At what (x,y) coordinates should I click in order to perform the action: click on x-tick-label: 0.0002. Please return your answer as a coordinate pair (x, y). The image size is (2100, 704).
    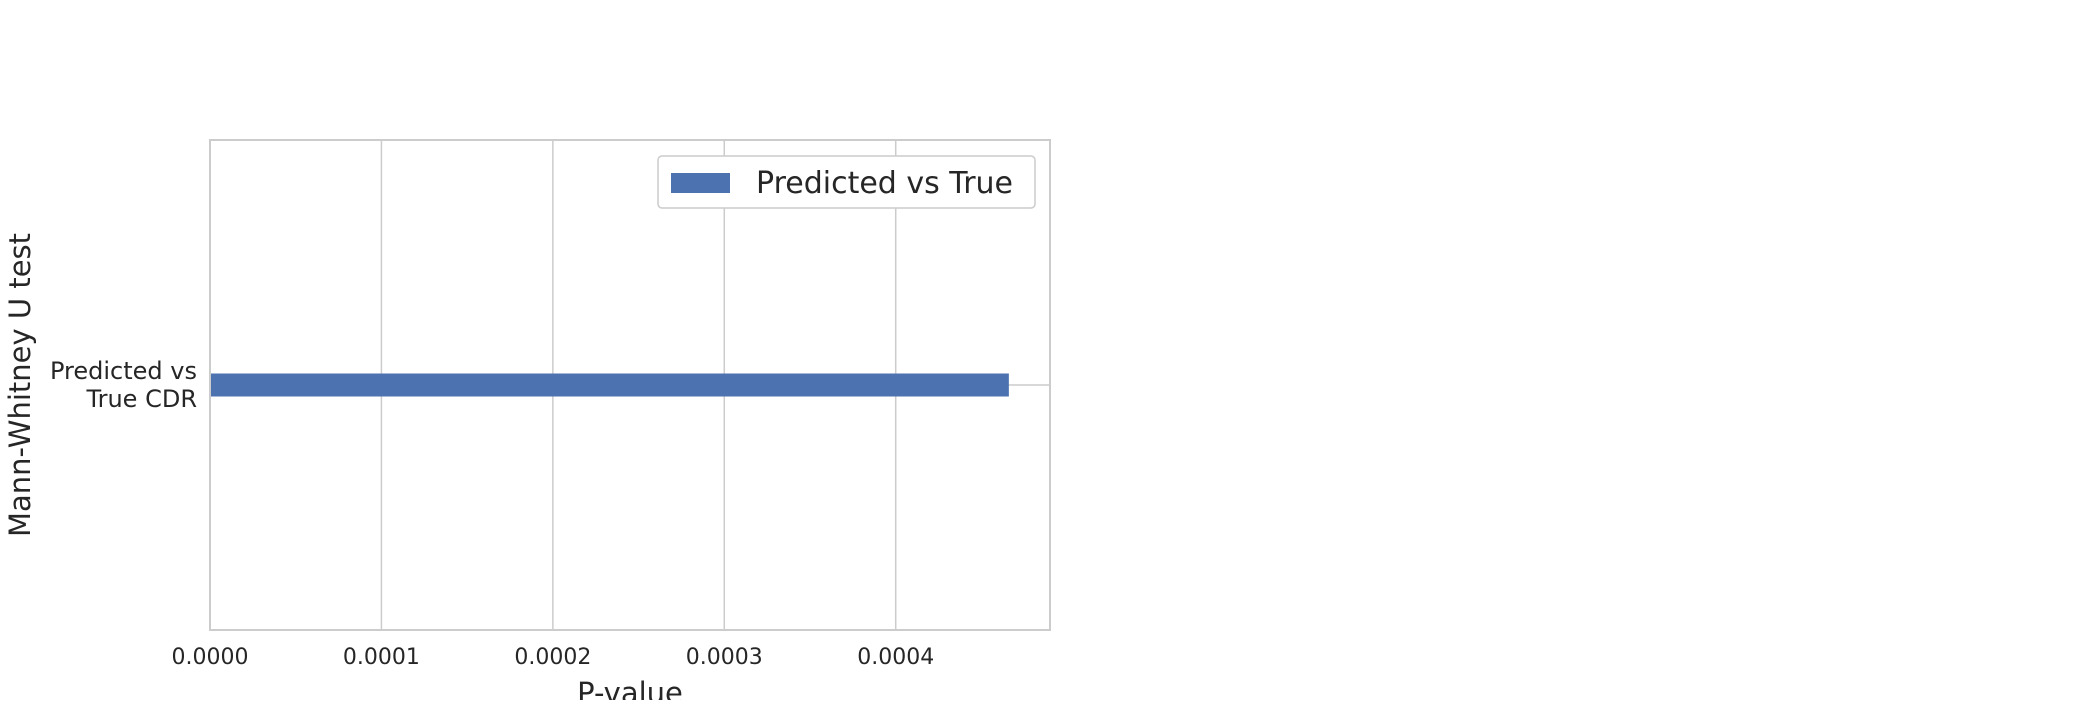
    Looking at the image, I should click on (552, 657).